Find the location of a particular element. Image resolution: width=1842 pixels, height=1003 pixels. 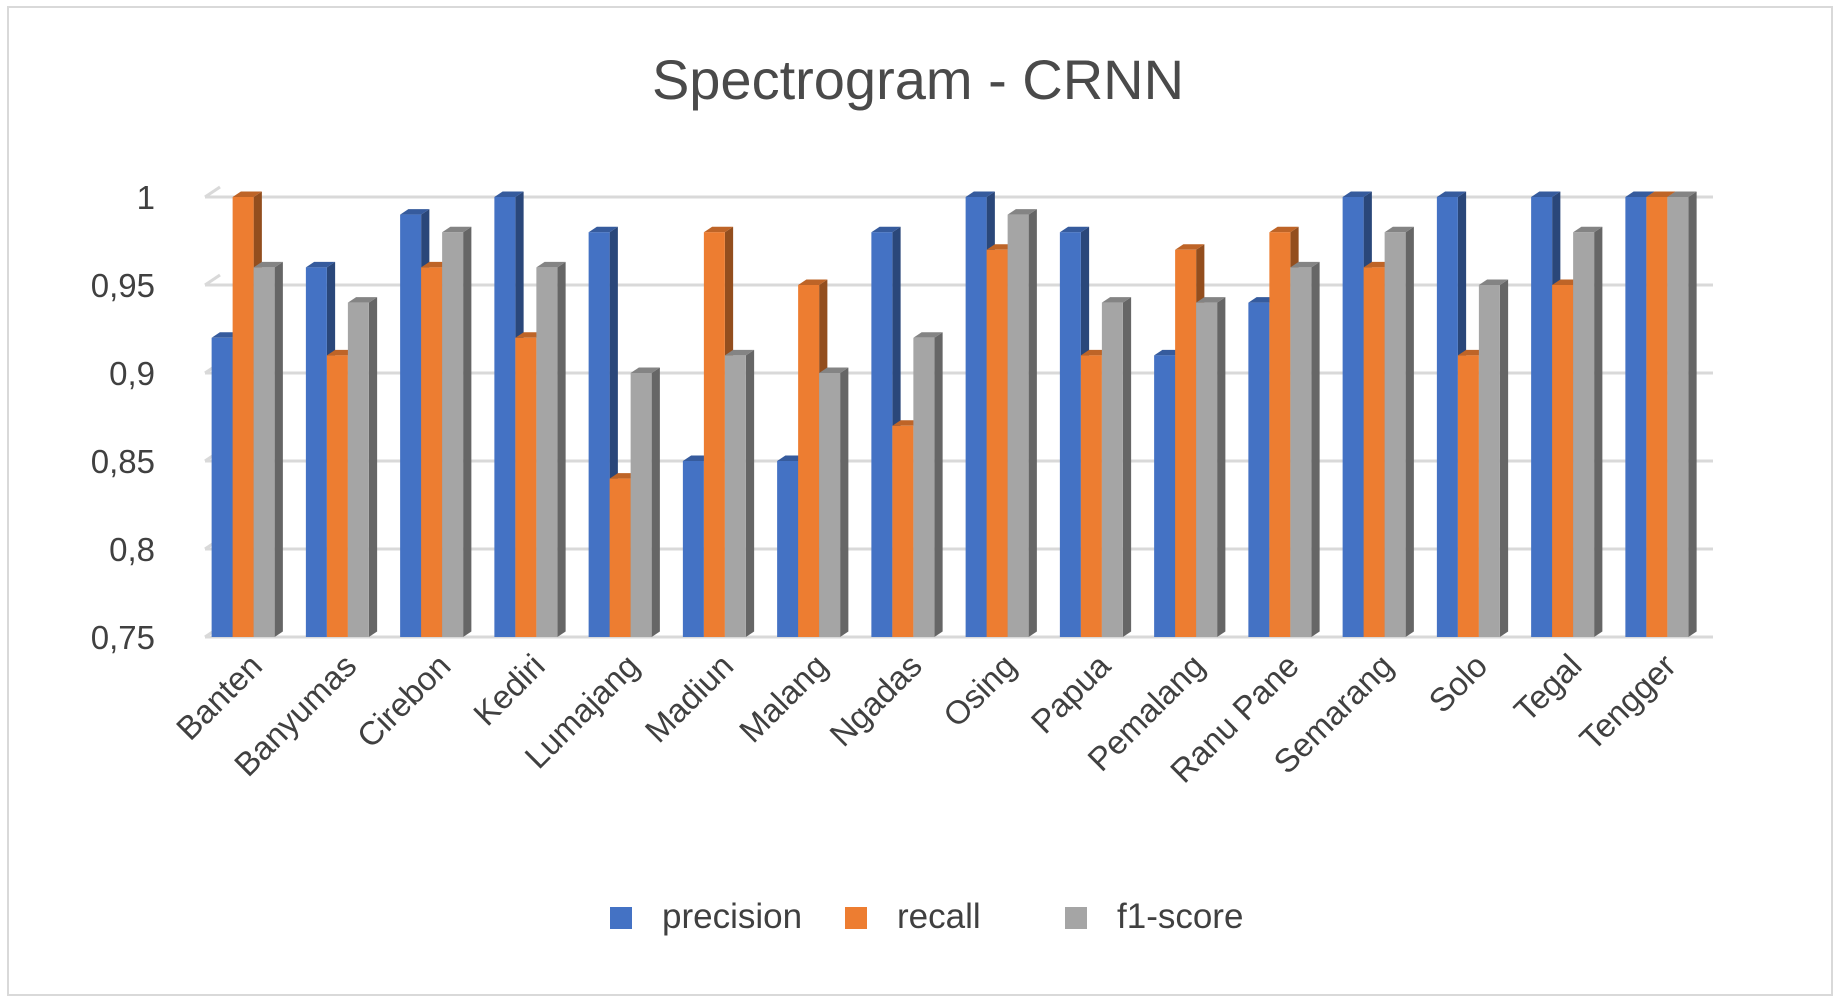

x-tick-label: Papua is located at coordinates (1071, 693).